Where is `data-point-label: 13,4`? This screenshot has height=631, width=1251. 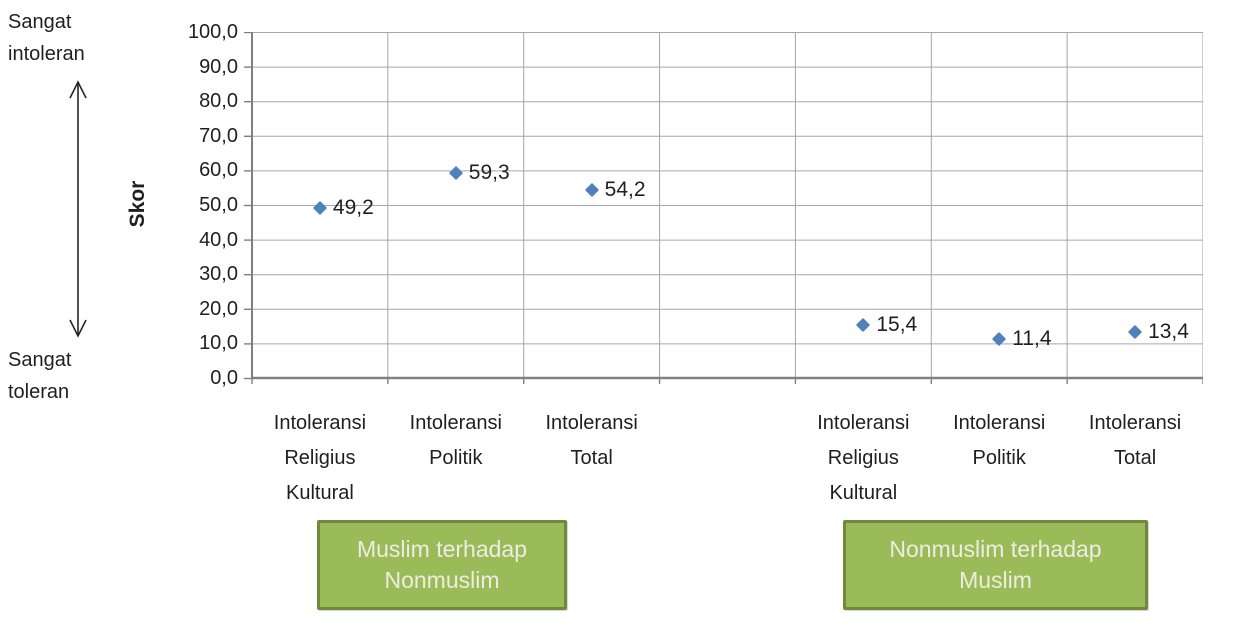 data-point-label: 13,4 is located at coordinates (1168, 331).